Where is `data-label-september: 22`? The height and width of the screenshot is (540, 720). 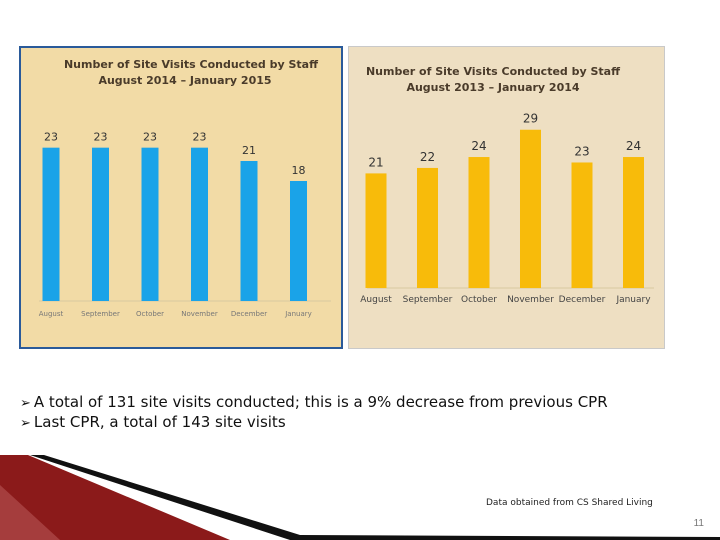 data-label-september: 22 is located at coordinates (427, 157).